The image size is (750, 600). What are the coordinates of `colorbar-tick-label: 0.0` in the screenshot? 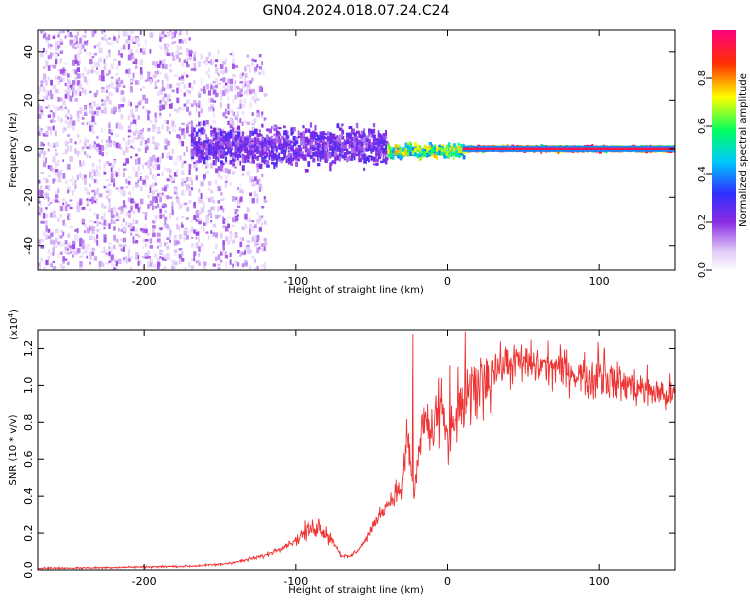 It's located at (702, 270).